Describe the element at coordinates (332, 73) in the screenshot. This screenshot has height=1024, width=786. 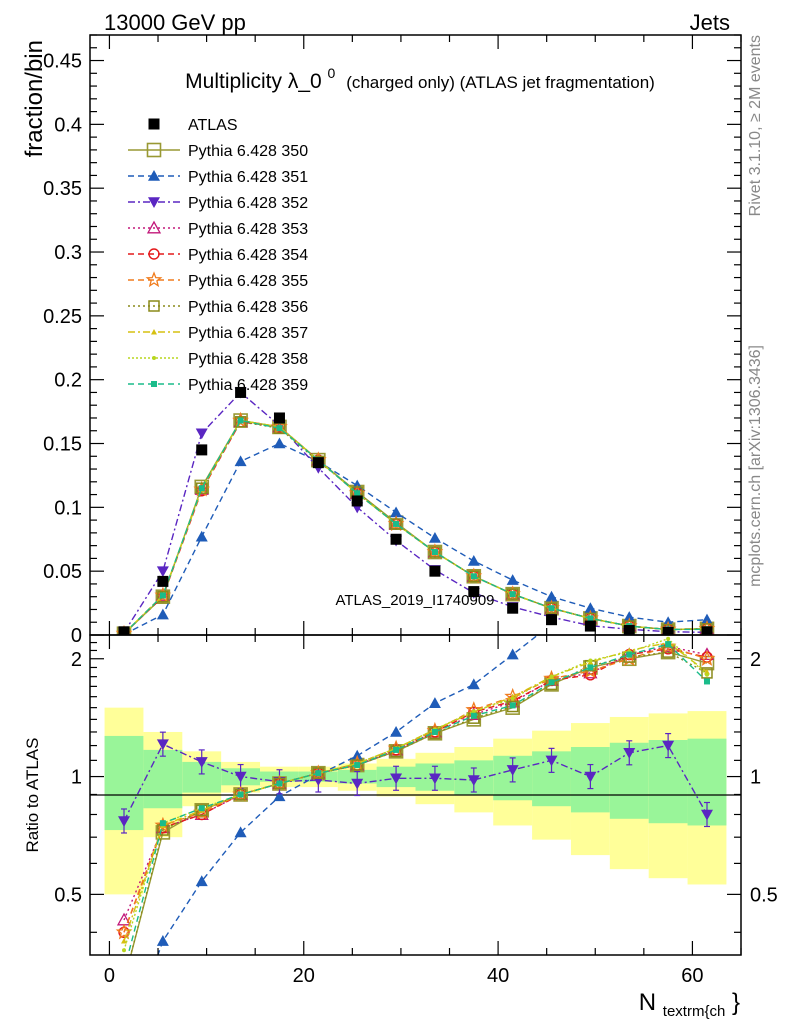
I see `title-superscript: 0` at that location.